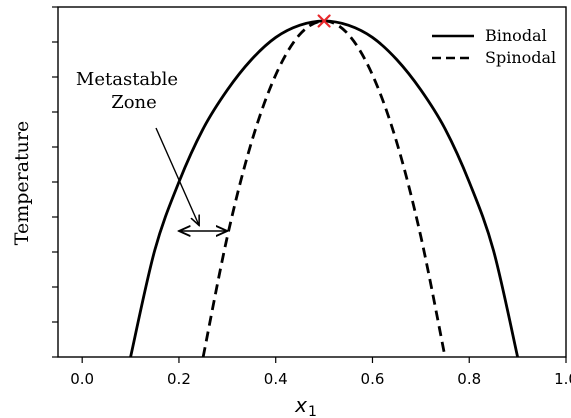 The height and width of the screenshot is (418, 571). Describe the element at coordinates (276, 379) in the screenshot. I see `x-tick-label-2: 0.4` at that location.